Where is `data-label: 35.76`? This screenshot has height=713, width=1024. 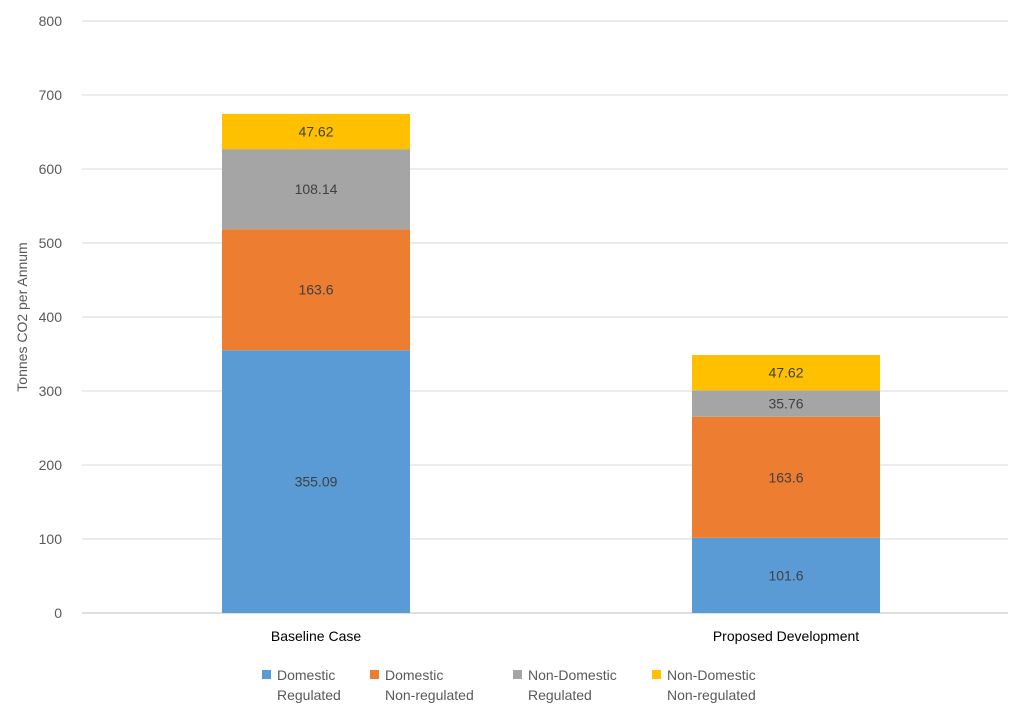 data-label: 35.76 is located at coordinates (785, 404).